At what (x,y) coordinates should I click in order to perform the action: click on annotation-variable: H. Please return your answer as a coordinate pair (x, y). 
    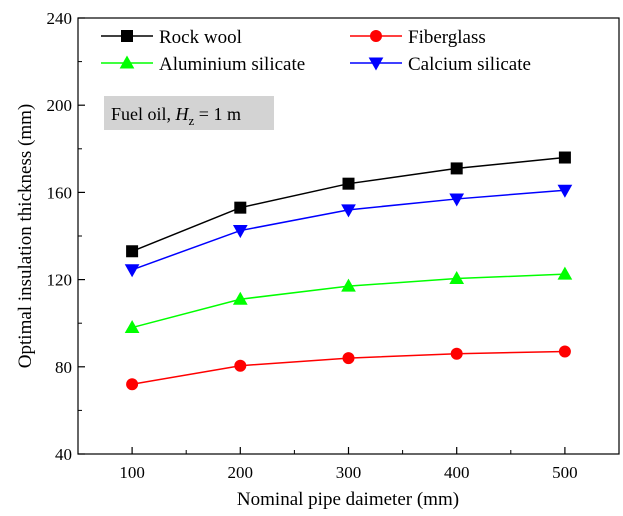
    Looking at the image, I should click on (182, 114).